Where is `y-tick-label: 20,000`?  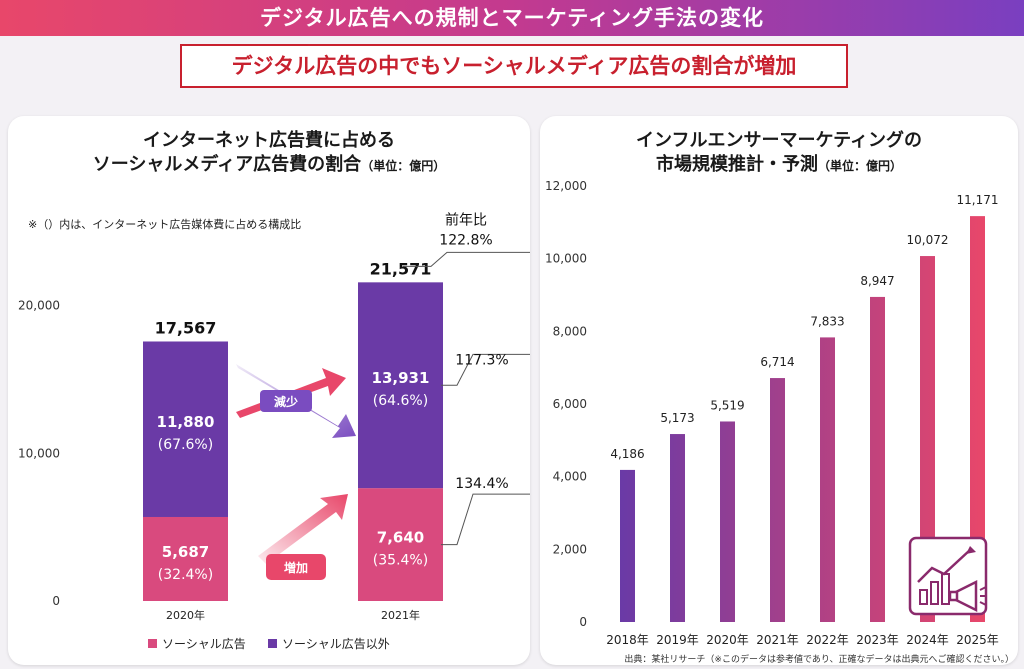
y-tick-label: 20,000 is located at coordinates (39, 306).